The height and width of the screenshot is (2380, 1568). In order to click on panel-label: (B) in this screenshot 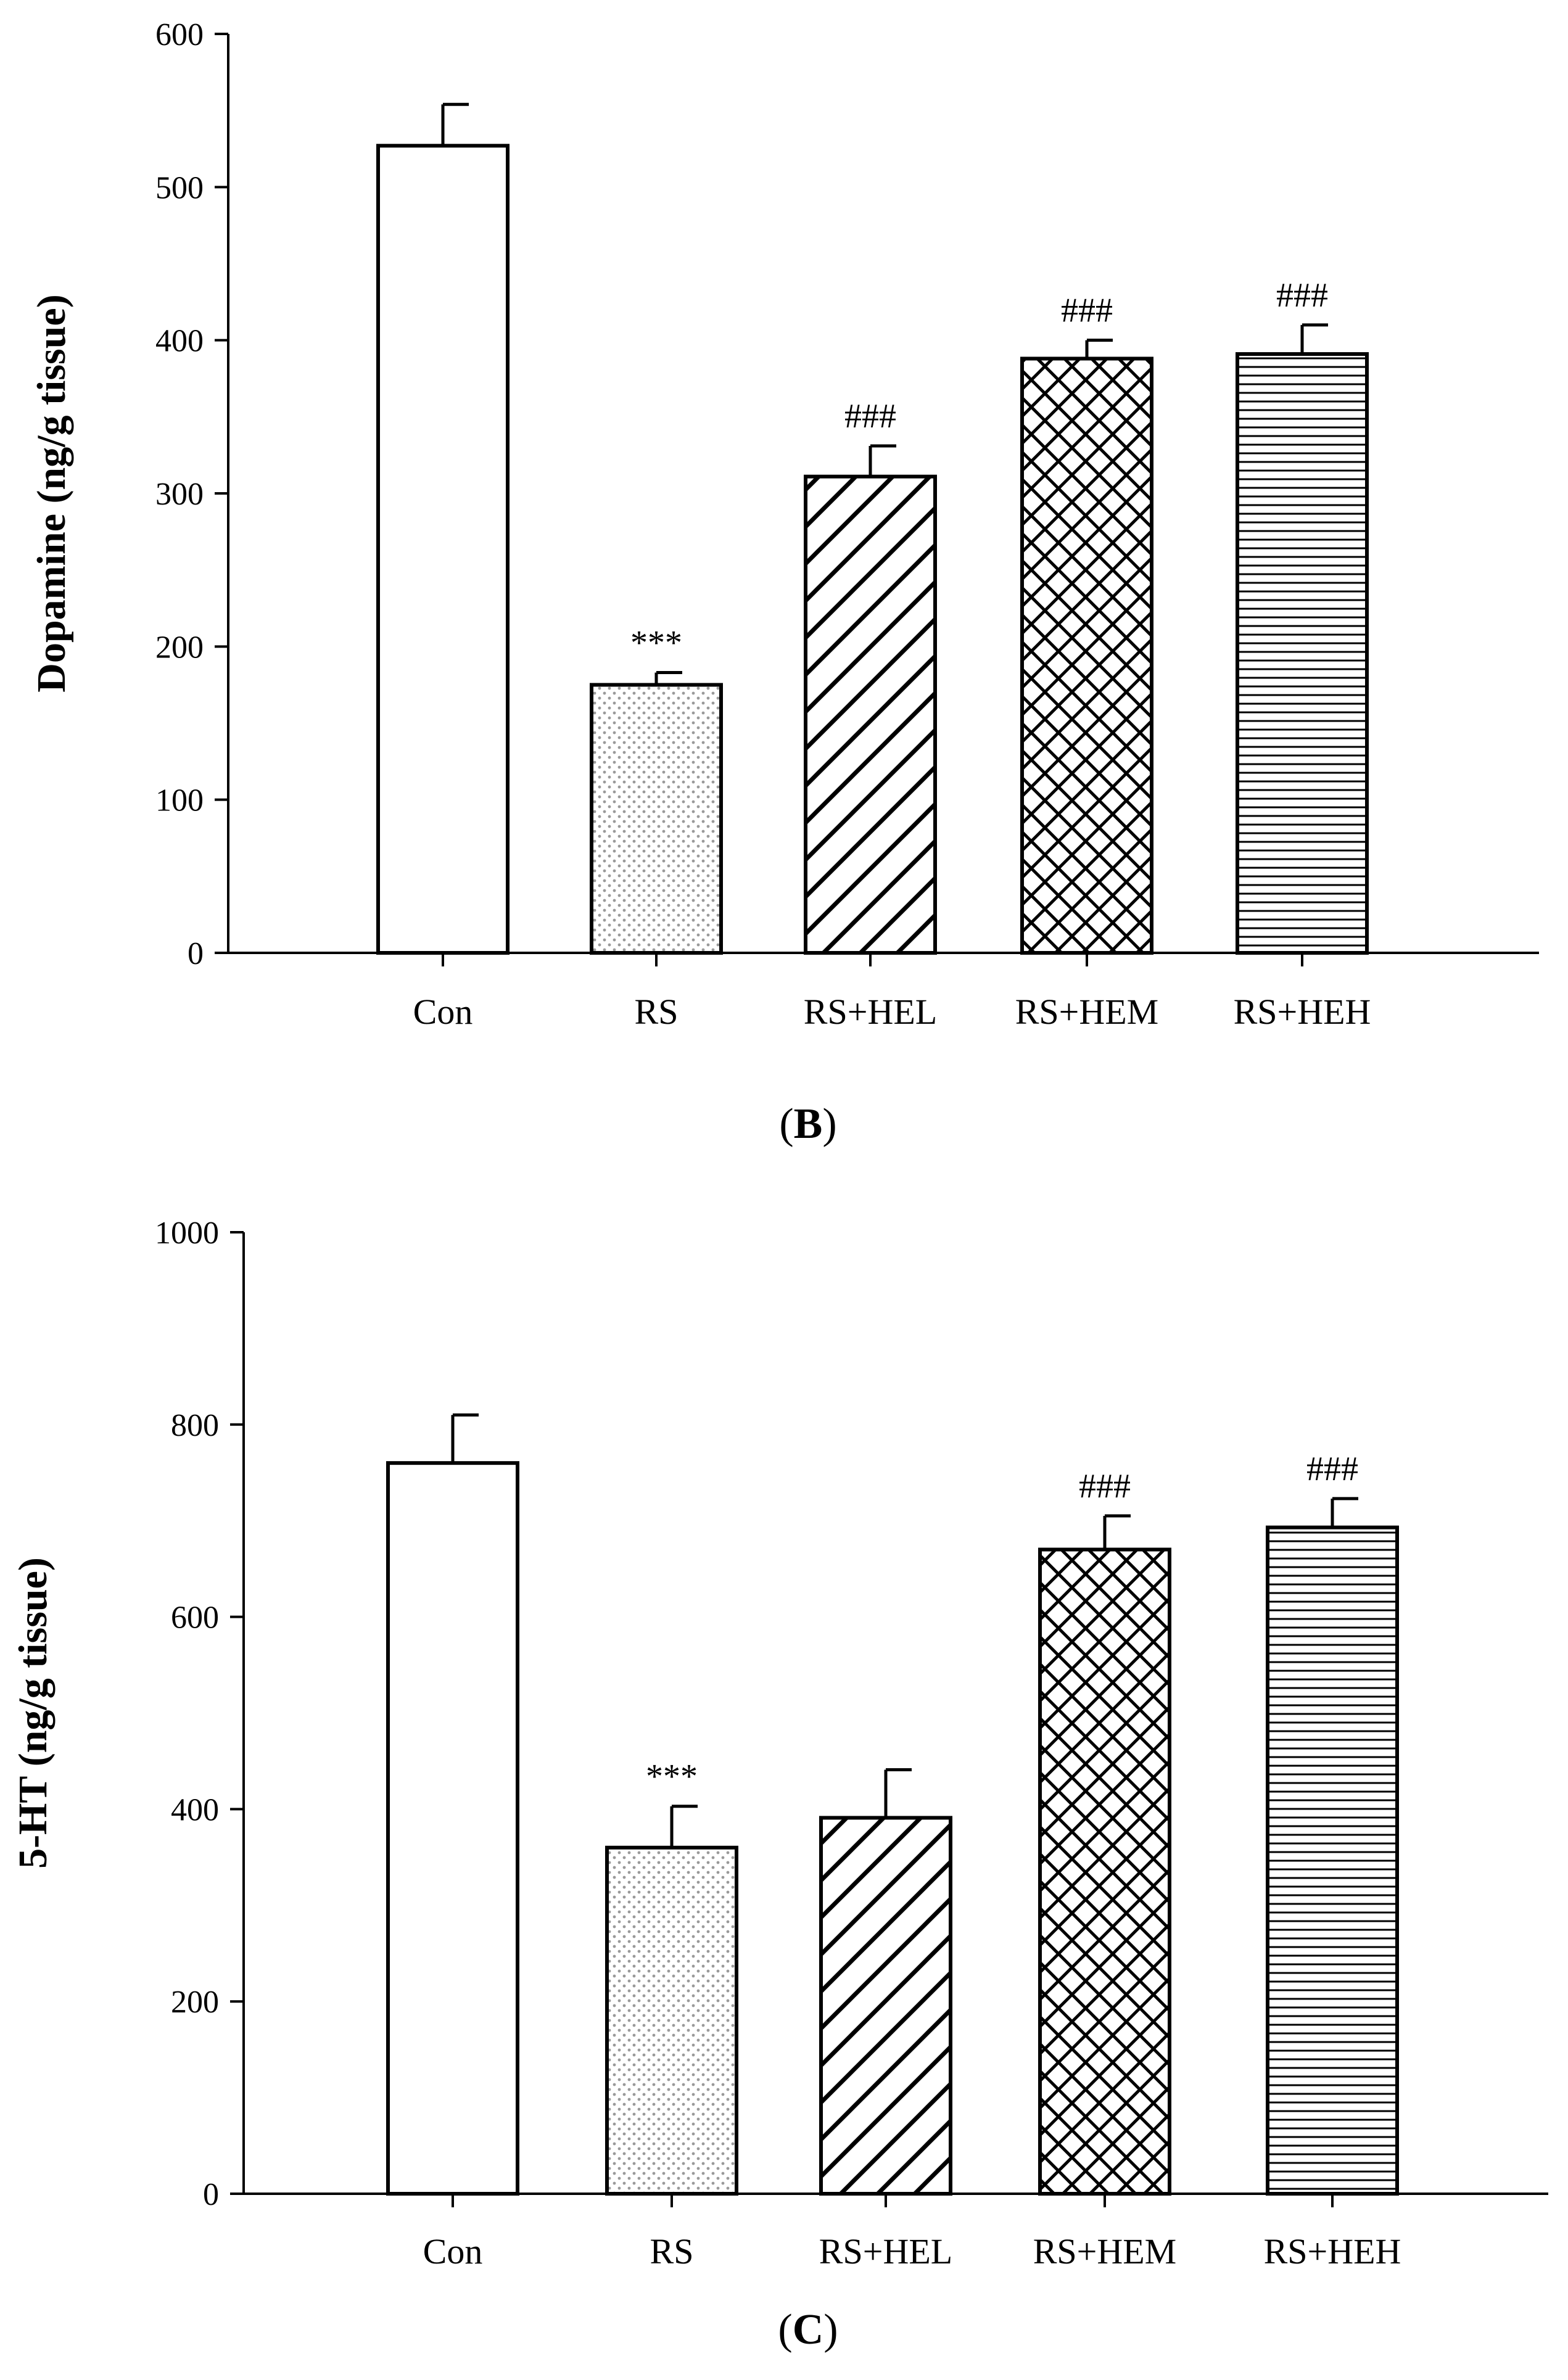, I will do `click(807, 1124)`.